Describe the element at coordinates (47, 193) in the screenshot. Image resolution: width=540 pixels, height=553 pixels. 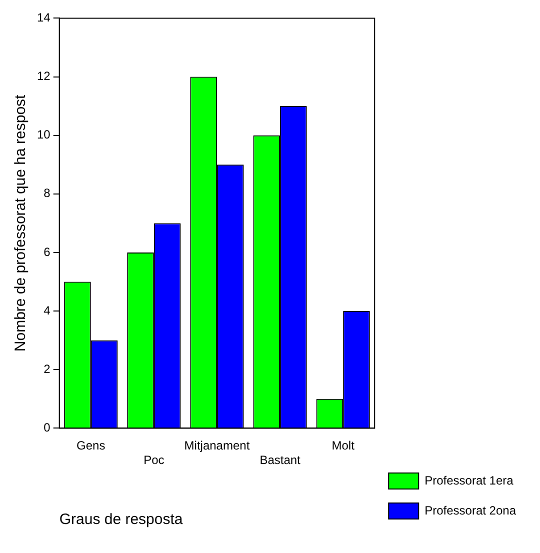
I see `y-tick-label: 8` at that location.